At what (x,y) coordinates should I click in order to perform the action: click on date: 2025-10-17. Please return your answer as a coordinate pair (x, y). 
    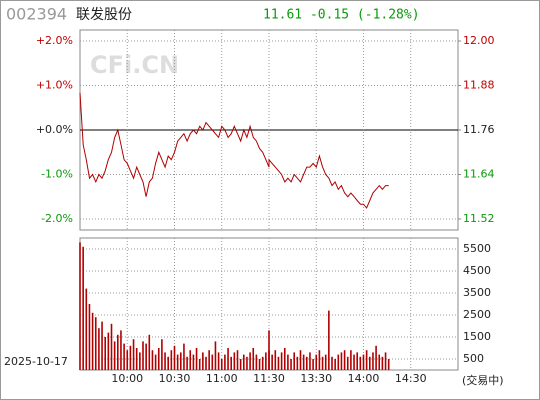
    Looking at the image, I should click on (36, 361).